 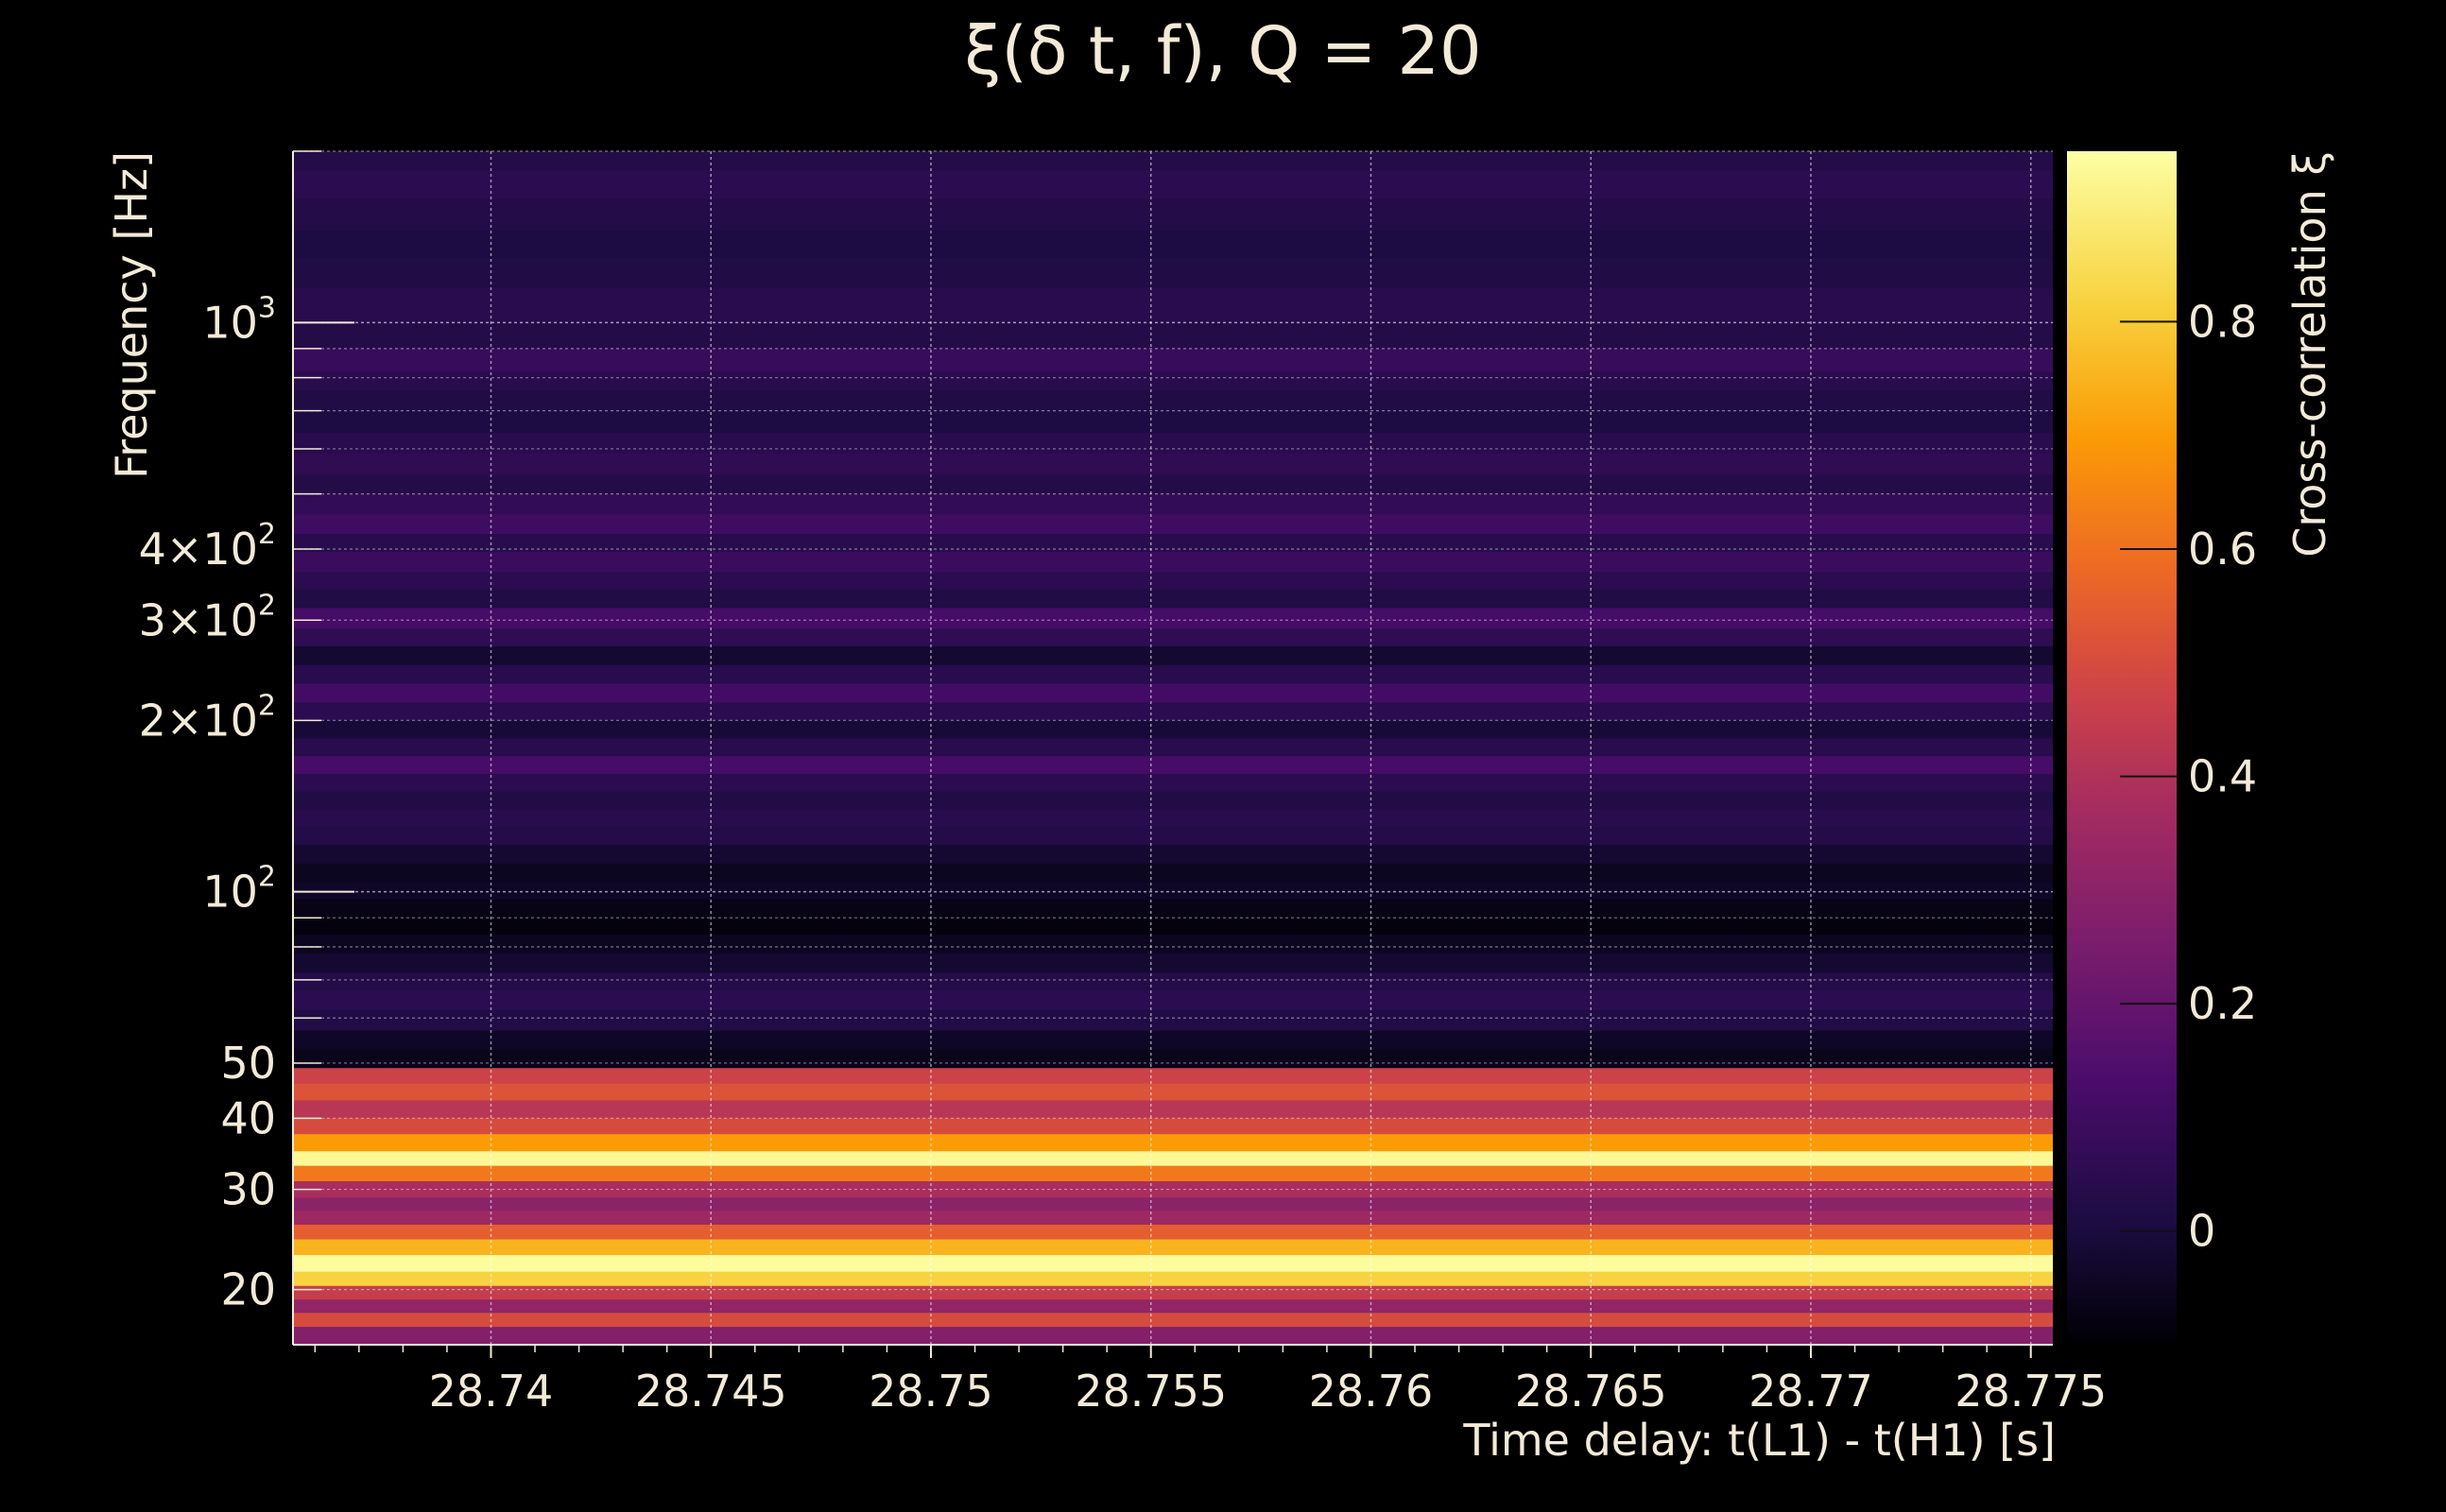 What do you see at coordinates (239, 889) in the screenshot?
I see `y-tick-label: 10²` at bounding box center [239, 889].